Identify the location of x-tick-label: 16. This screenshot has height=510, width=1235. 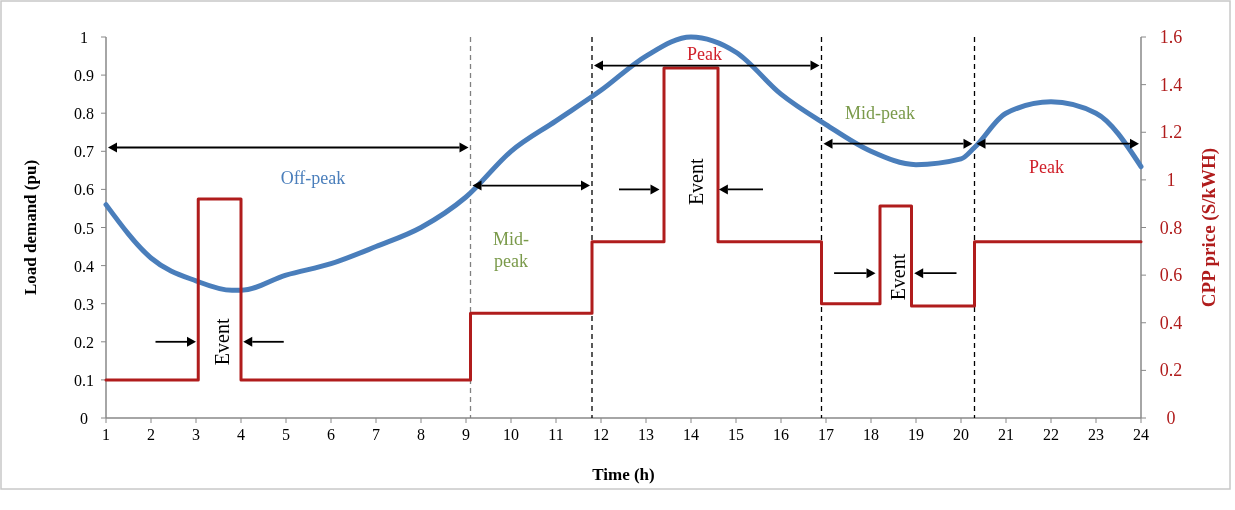
(781, 434).